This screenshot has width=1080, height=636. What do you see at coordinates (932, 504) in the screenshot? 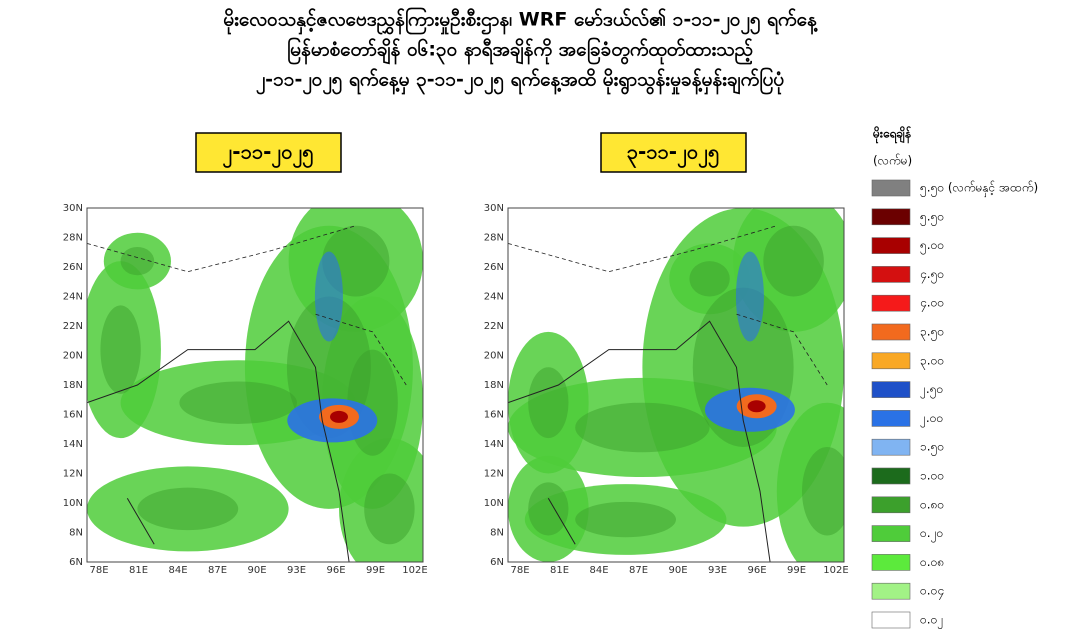
I see `legend-label: ၀.၈၀` at bounding box center [932, 504].